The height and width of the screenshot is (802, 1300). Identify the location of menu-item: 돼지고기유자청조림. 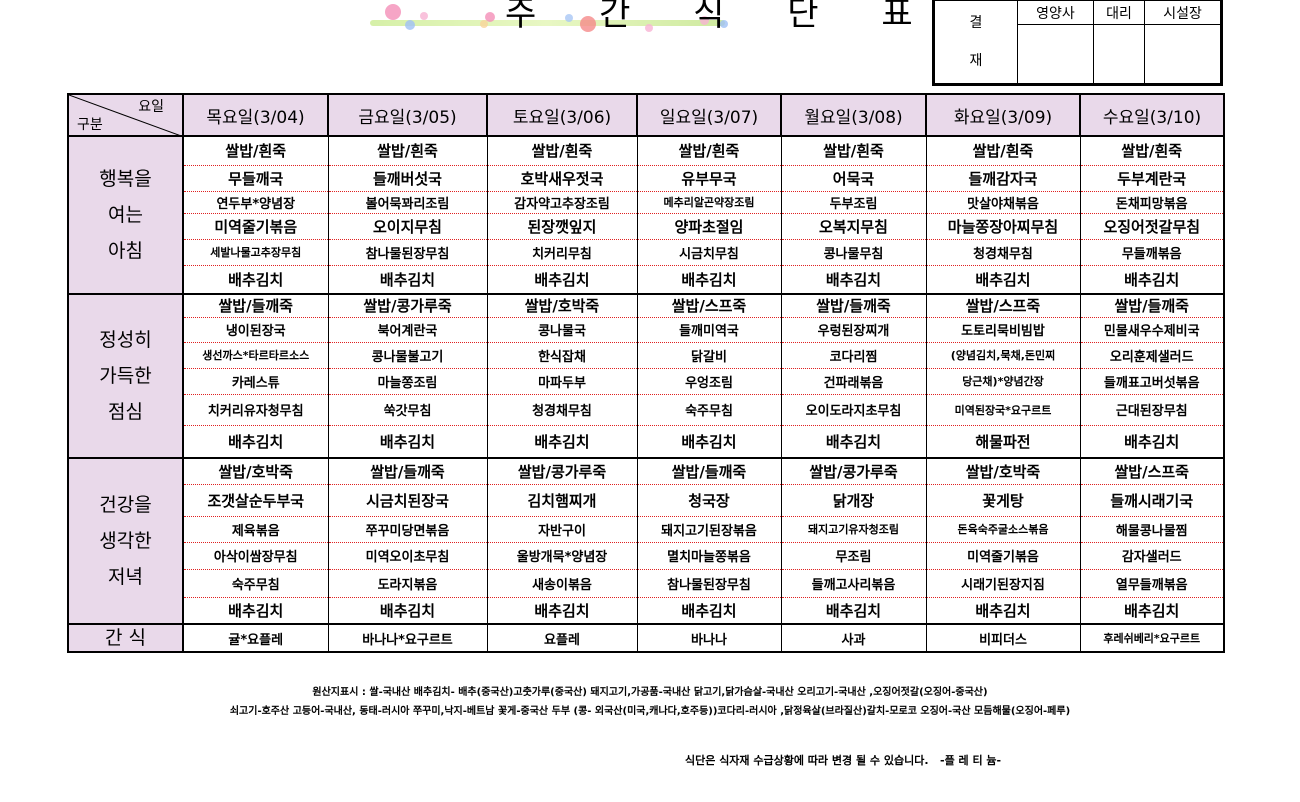
(853, 529).